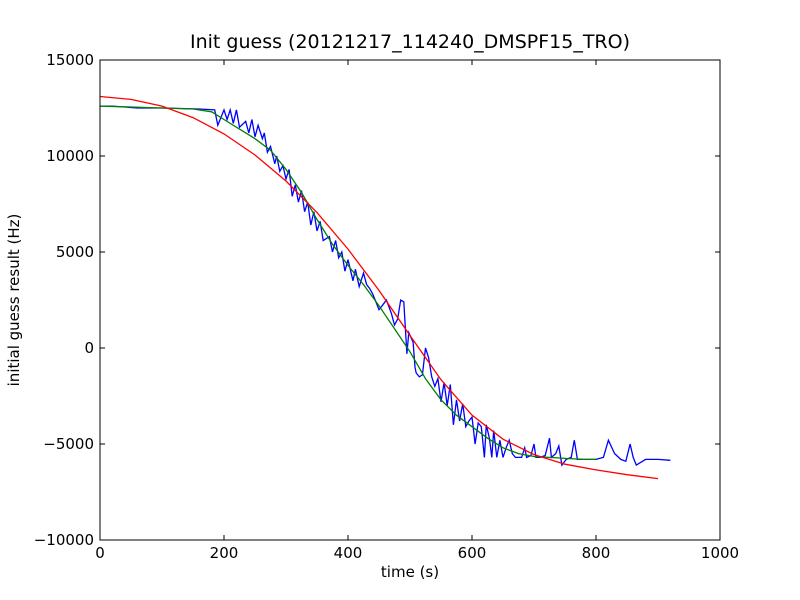  I want to click on x-tick-label: 200, so click(224, 553).